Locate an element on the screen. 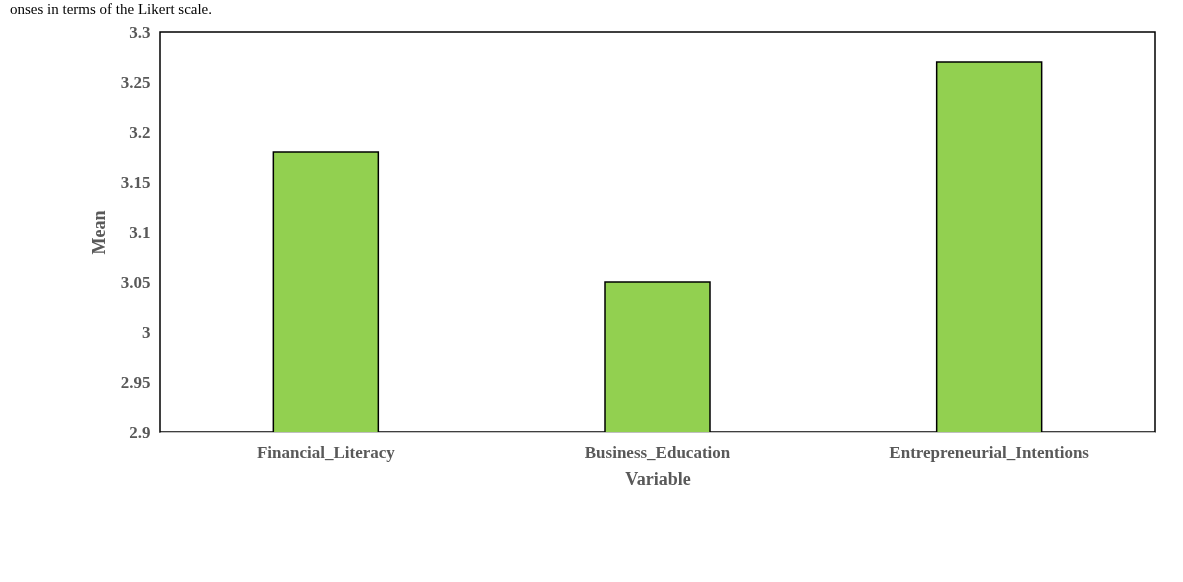 This screenshot has height=582, width=1183. y-tick-label: 3.15 is located at coordinates (135, 182).